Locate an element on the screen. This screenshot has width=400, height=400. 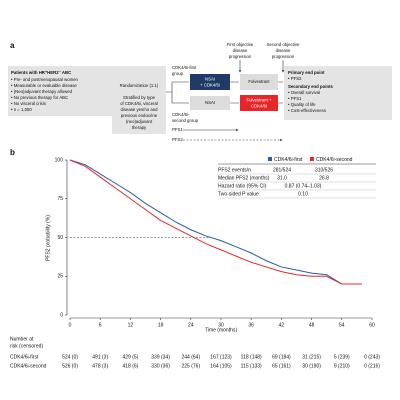
stat-value: 310/526 is located at coordinates (324, 170).